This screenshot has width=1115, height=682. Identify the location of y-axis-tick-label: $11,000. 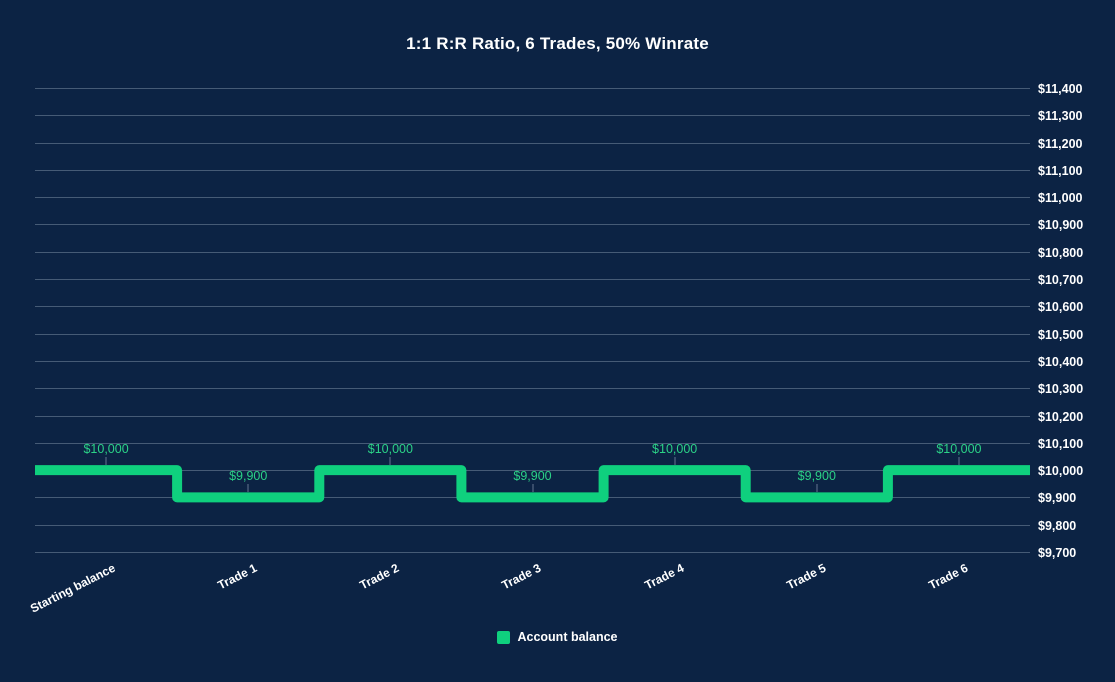
(1060, 198).